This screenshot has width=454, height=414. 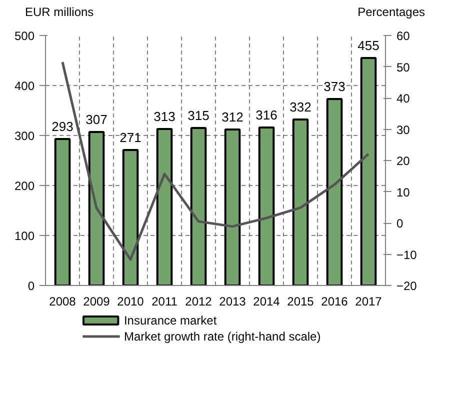 I want to click on y-tick-label: 200, so click(x=24, y=186).